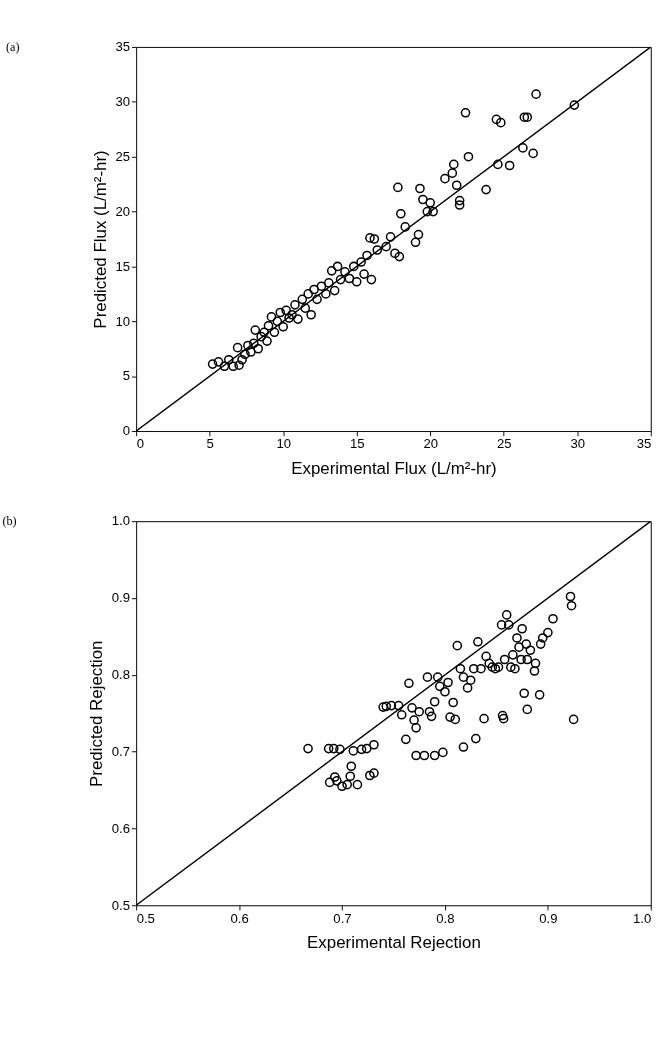 The image size is (663, 1050). I want to click on x-tick-label: 0.7, so click(342, 918).